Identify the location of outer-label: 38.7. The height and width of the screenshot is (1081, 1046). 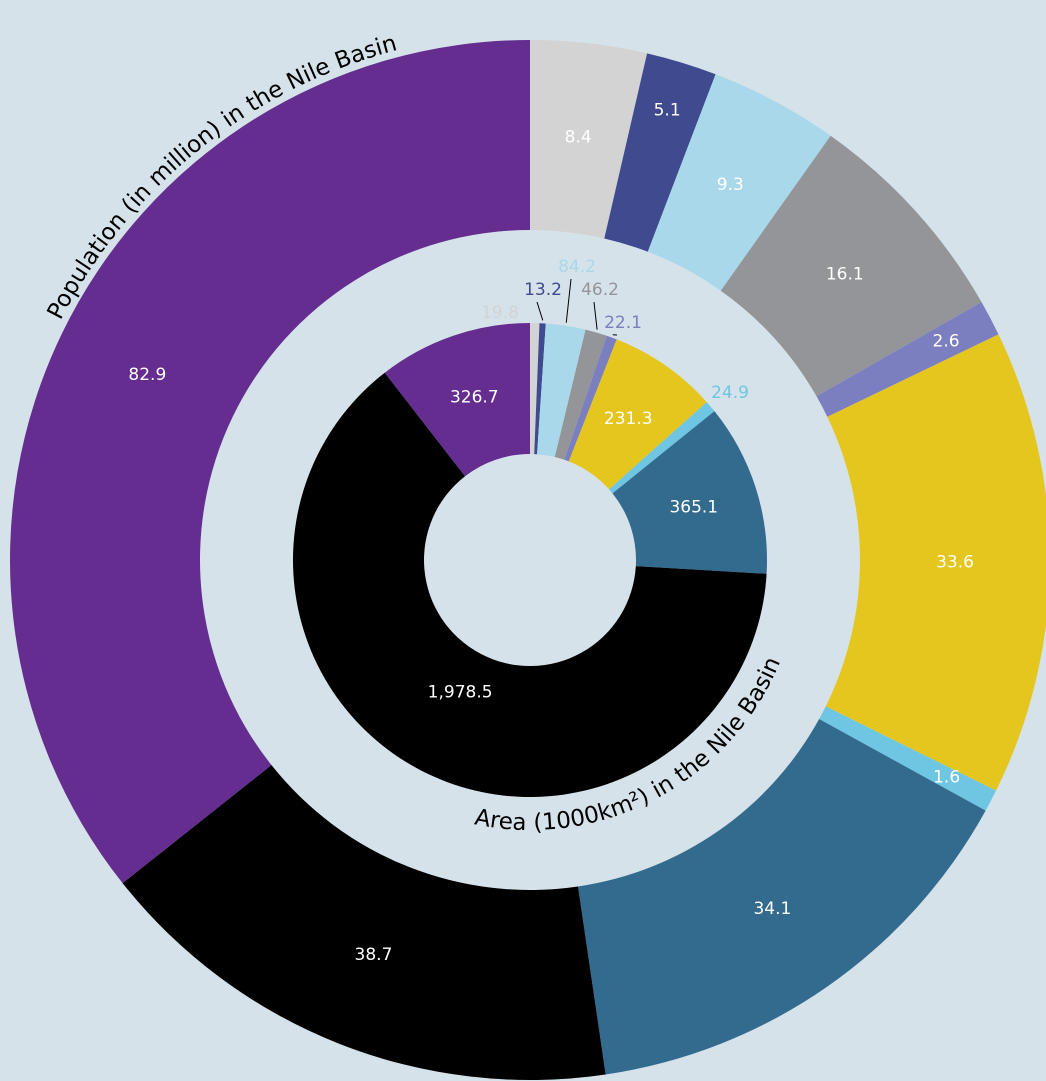
(374, 955).